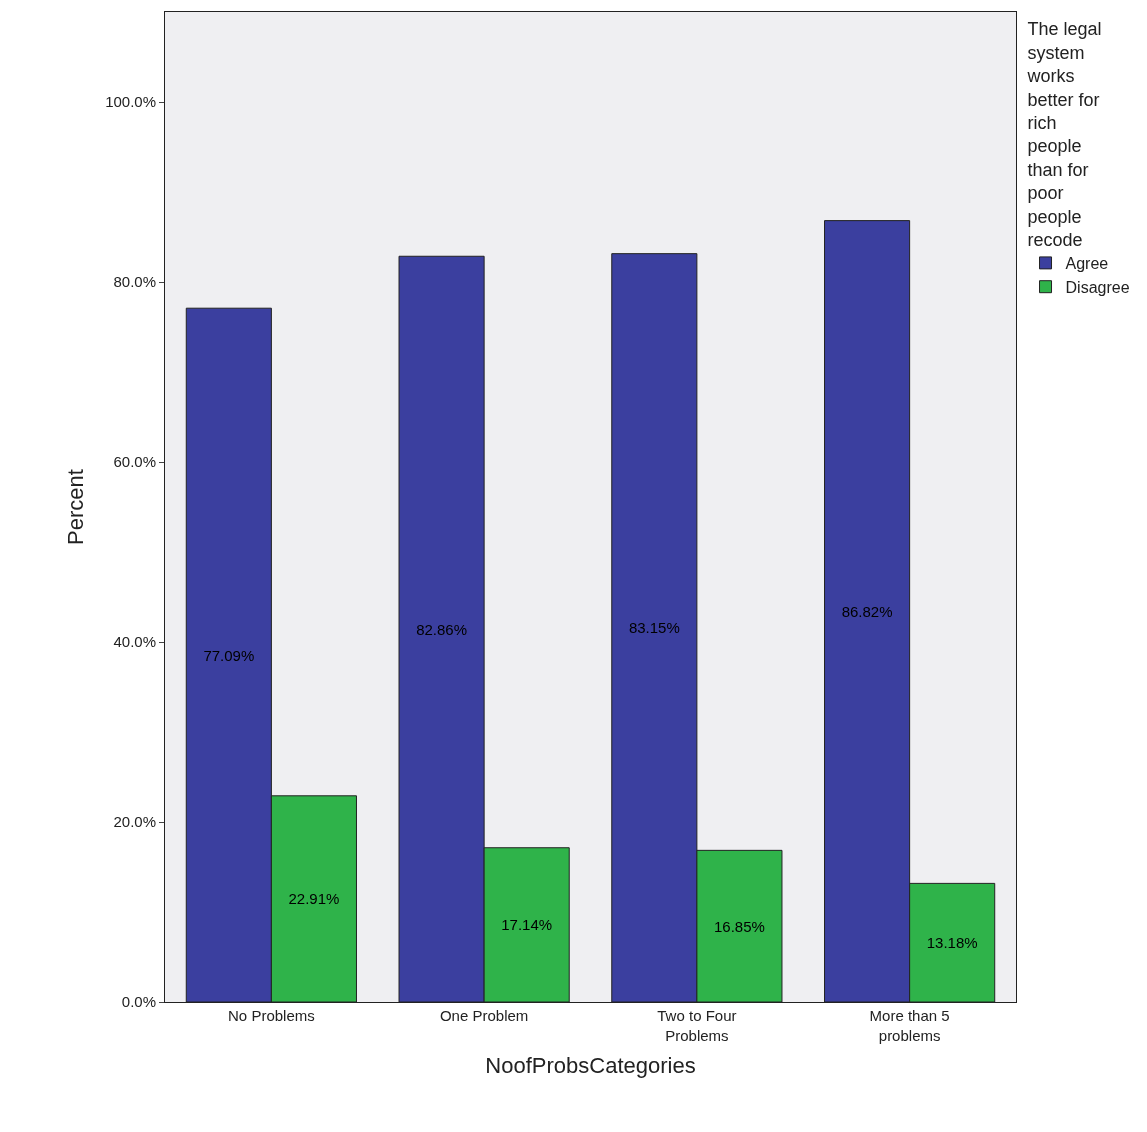 The width and height of the screenshot is (1147, 1132). Describe the element at coordinates (527, 925) in the screenshot. I see `data-label: 17.14%` at that location.